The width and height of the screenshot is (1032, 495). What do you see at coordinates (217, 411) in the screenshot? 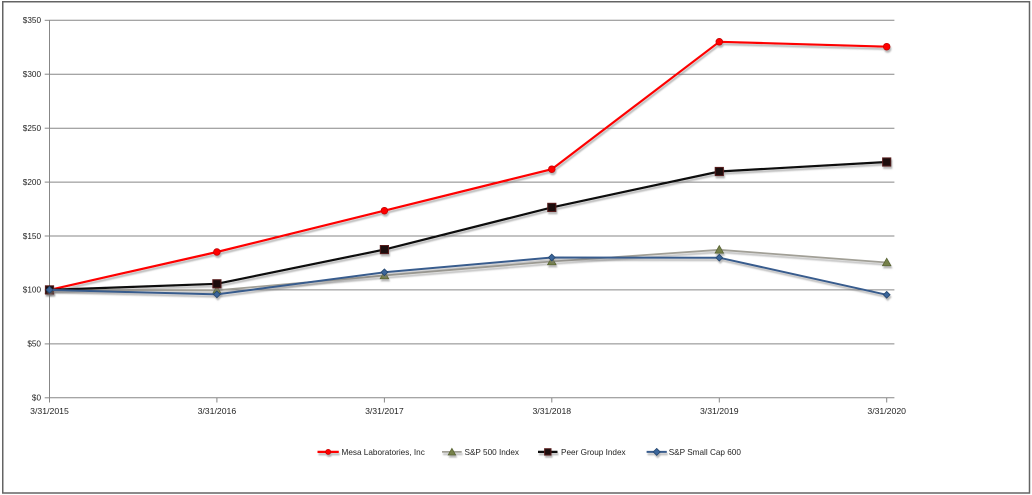
I see `svg-text: 3/31/2016` at bounding box center [217, 411].